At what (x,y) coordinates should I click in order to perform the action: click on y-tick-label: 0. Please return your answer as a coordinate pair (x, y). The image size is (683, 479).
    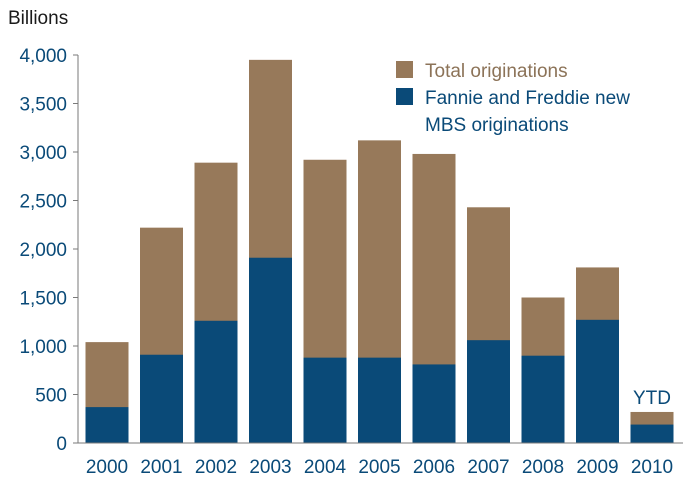
    Looking at the image, I should click on (61, 444).